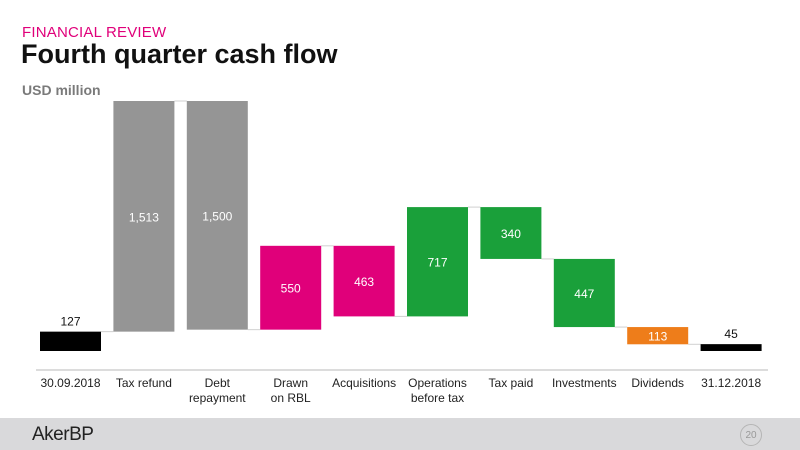 The width and height of the screenshot is (800, 450). Describe the element at coordinates (657, 383) in the screenshot. I see `category-label: Dividends` at that location.